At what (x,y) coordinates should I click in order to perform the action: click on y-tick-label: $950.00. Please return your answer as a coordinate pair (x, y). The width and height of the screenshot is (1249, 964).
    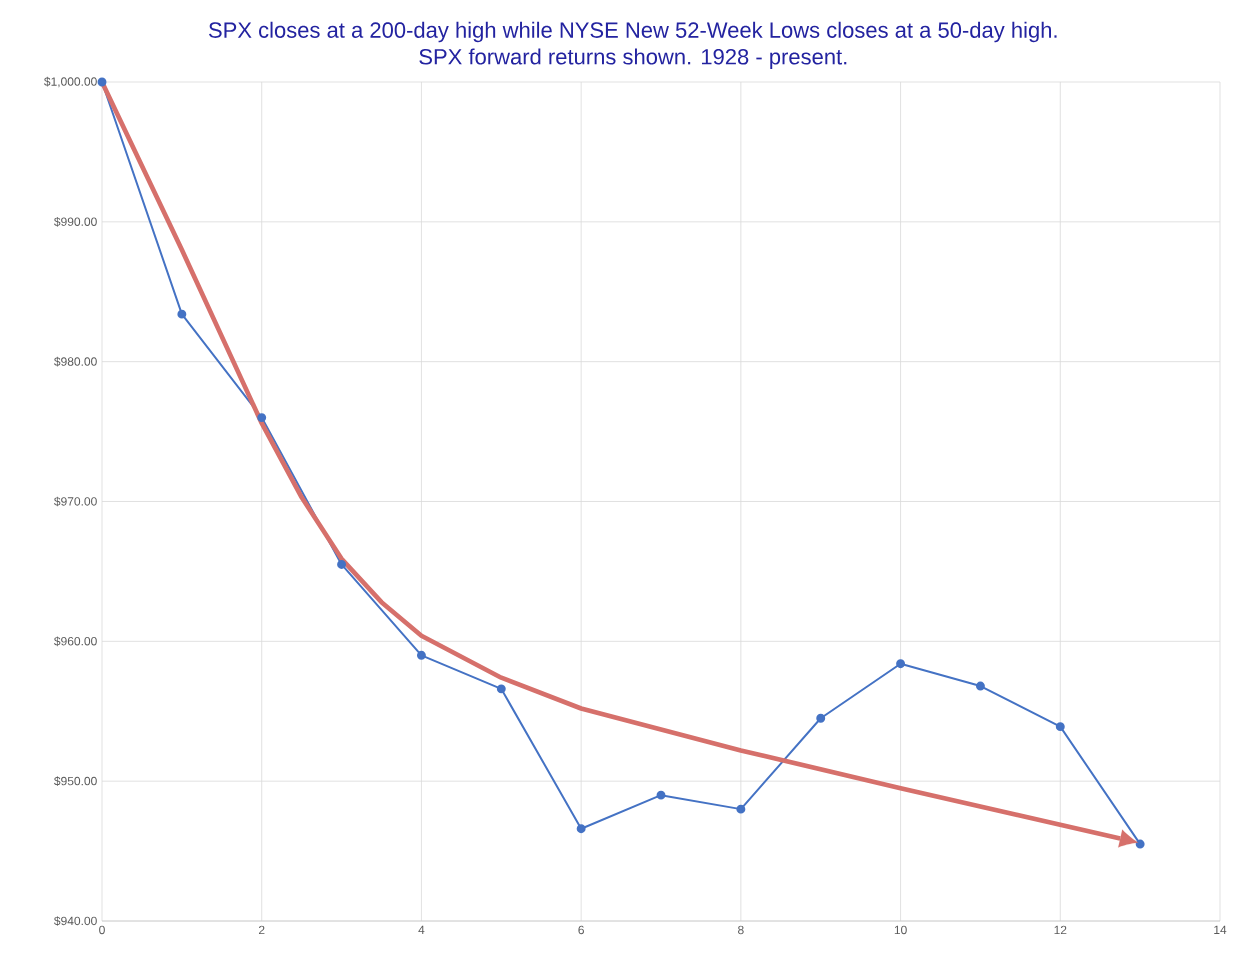
    Looking at the image, I should click on (75, 781).